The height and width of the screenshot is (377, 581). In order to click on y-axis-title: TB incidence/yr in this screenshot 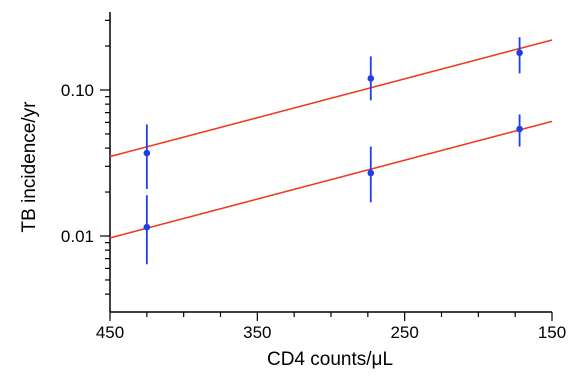, I will do `click(29, 167)`.